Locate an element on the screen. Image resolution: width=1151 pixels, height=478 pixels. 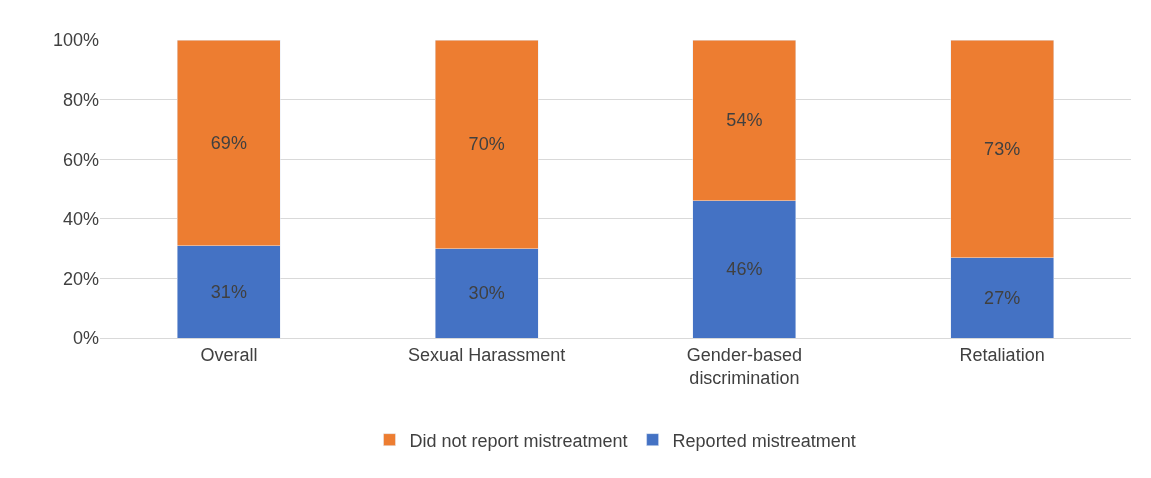
y-tick-label: 100% is located at coordinates (75, 40).